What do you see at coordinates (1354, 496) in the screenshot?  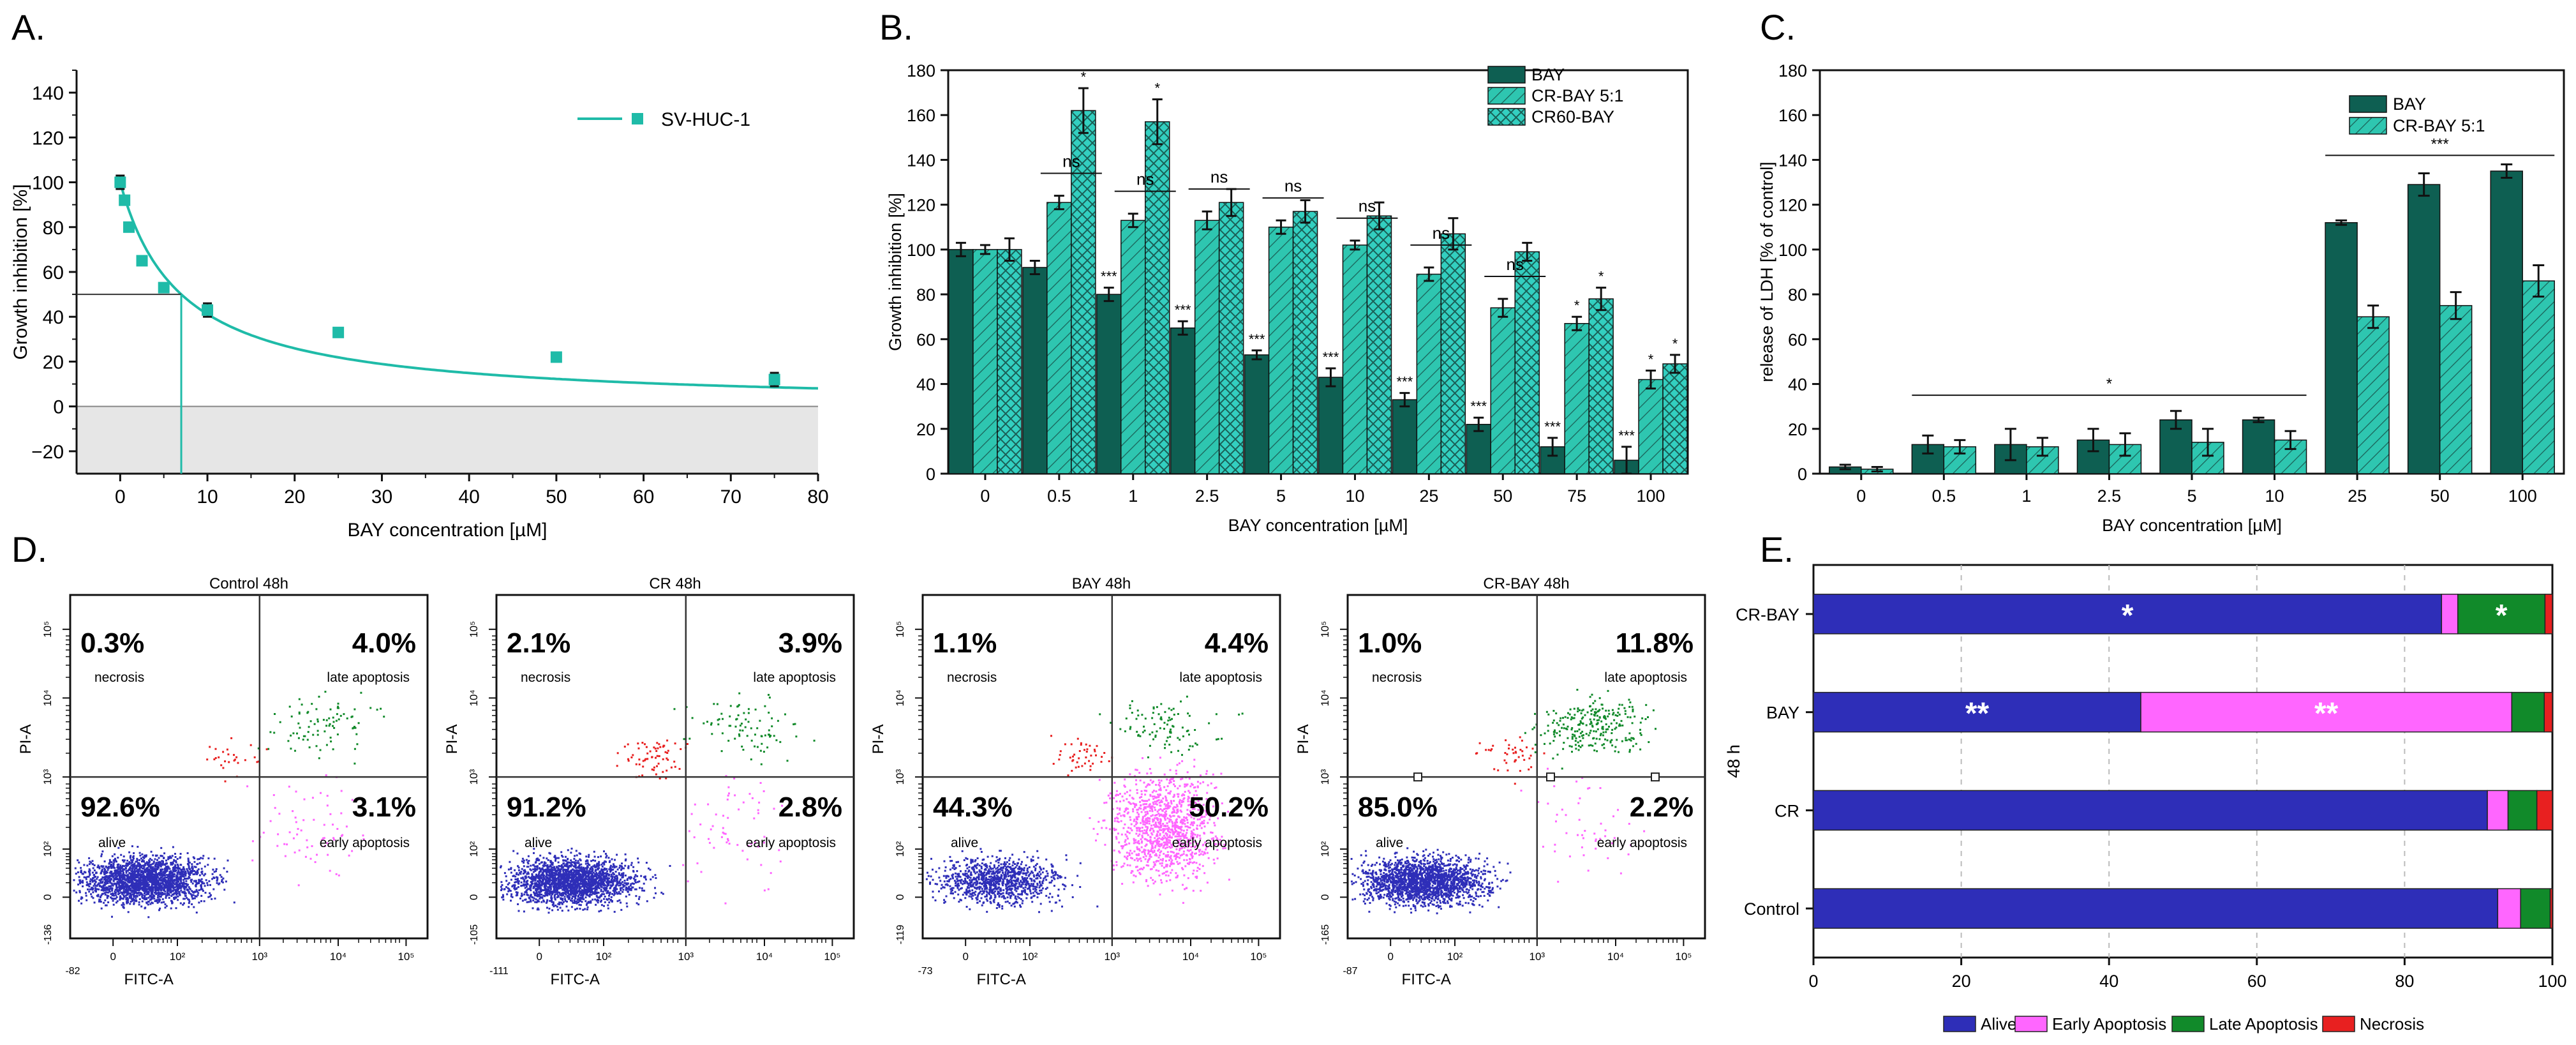 I see `x-tick-label: 10` at bounding box center [1354, 496].